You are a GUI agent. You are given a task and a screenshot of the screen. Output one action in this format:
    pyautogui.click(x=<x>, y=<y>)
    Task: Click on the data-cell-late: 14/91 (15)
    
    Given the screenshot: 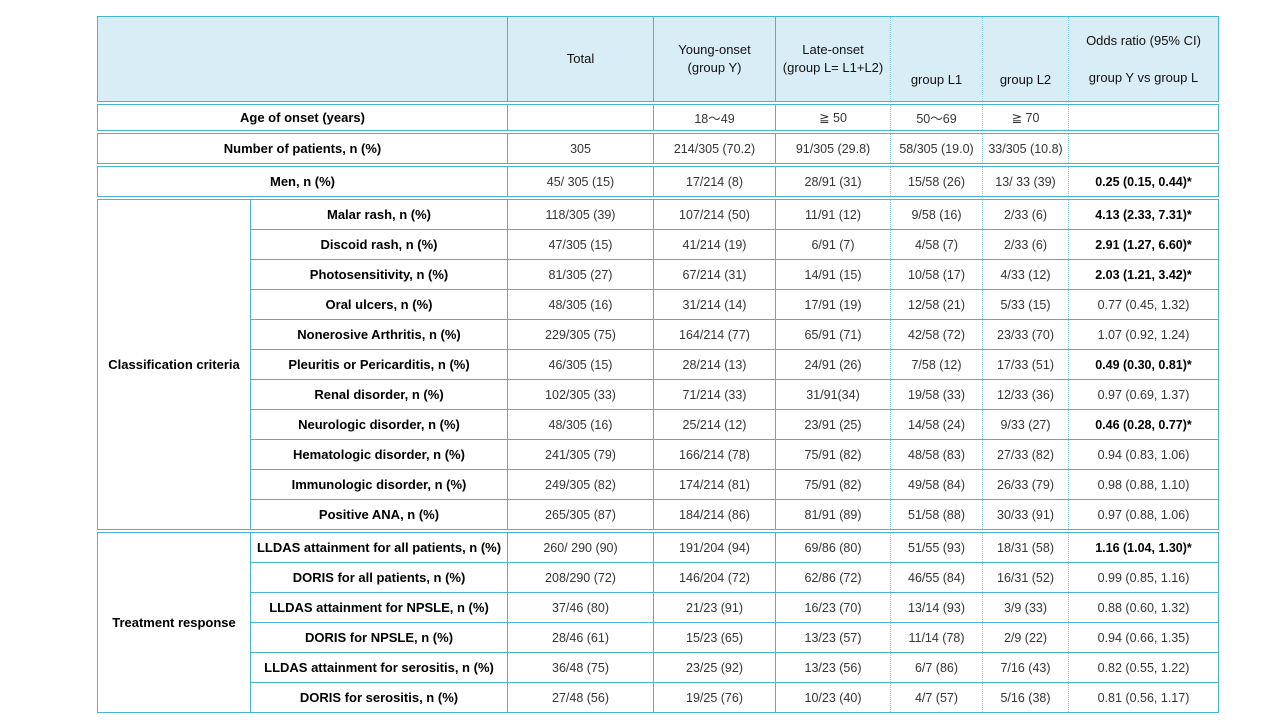 What is the action you would take?
    pyautogui.click(x=833, y=274)
    